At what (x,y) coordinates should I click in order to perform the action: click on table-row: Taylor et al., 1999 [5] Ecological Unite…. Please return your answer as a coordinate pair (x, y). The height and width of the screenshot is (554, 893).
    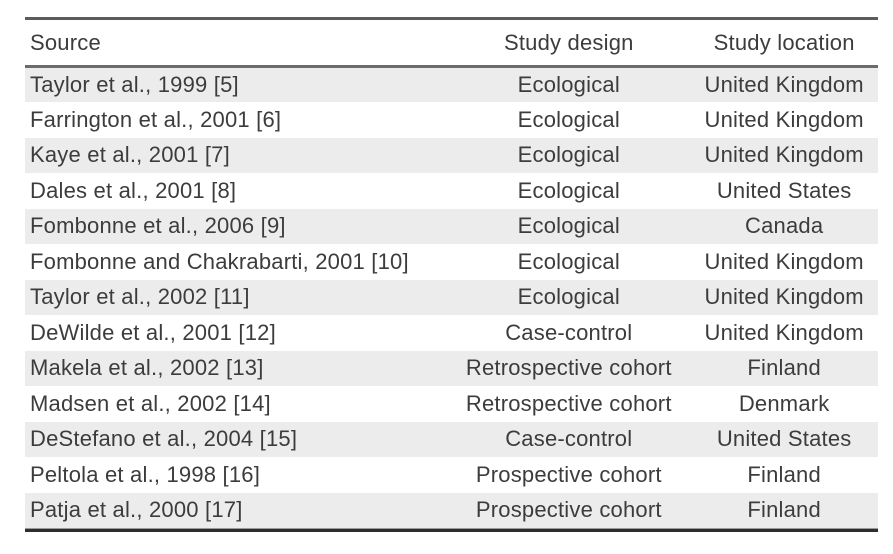
    Looking at the image, I should click on (451, 84).